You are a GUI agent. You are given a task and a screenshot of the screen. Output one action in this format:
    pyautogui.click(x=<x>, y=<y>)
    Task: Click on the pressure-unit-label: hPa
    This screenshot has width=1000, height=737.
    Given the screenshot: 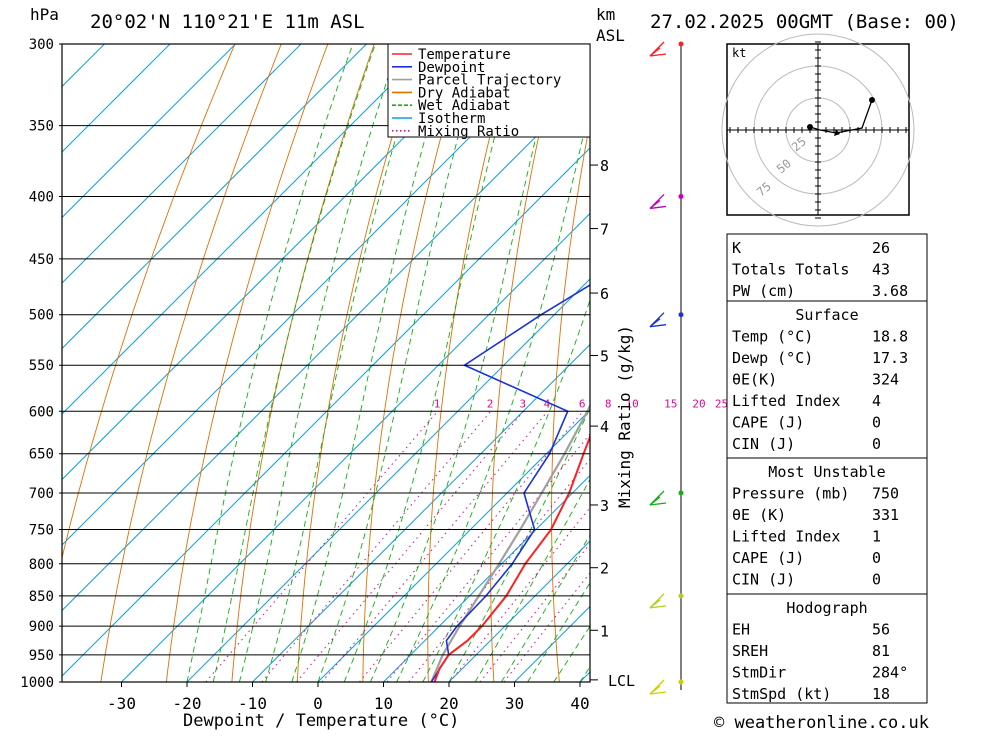 What is the action you would take?
    pyautogui.click(x=44, y=14)
    